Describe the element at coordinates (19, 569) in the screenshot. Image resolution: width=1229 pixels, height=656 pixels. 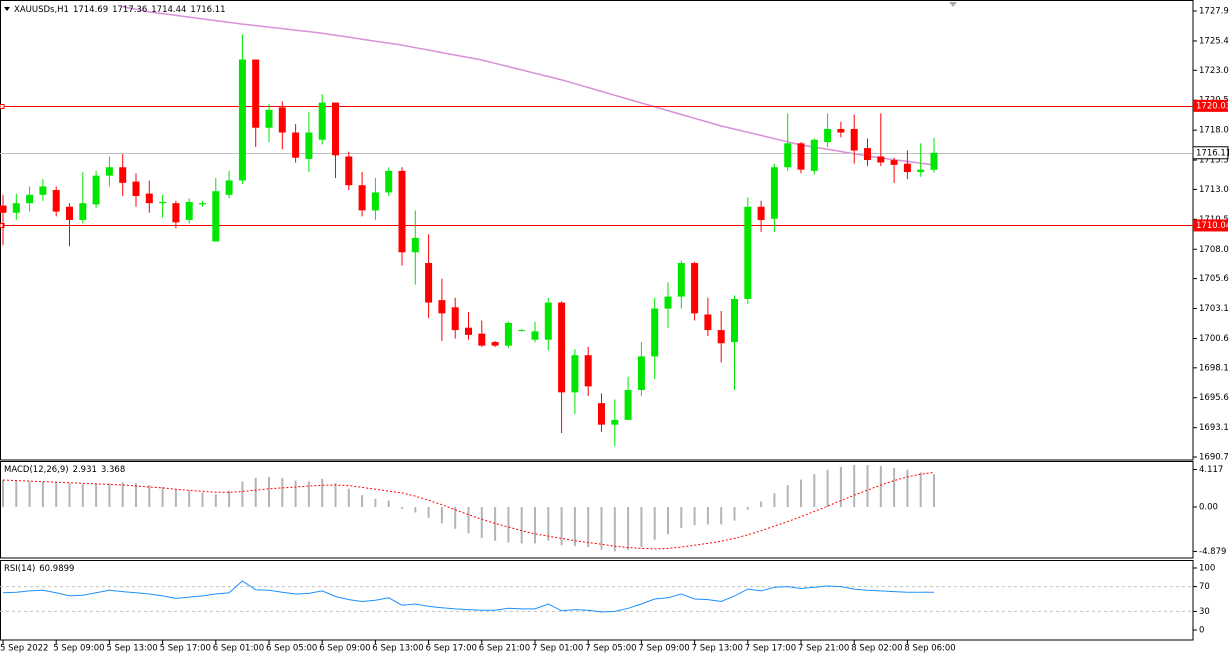
I see `header-part: RSI(14)` at that location.